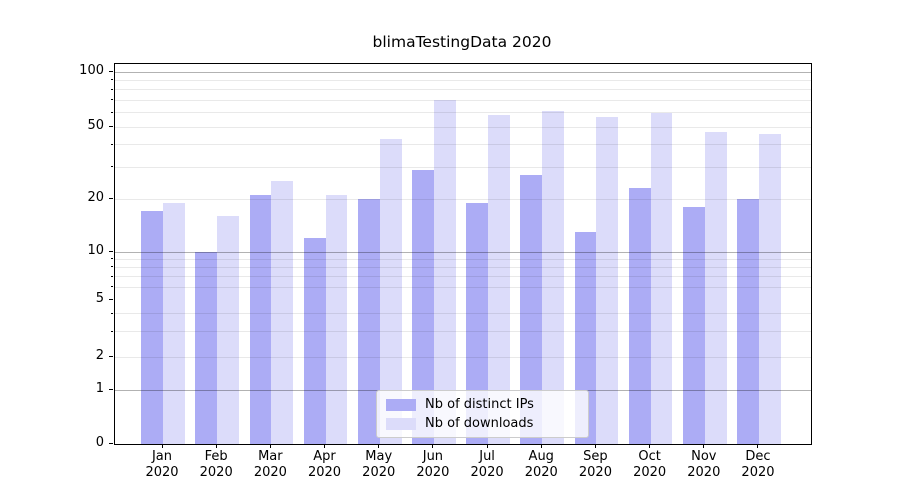  I want to click on bar-downloads-nov, so click(715, 287).